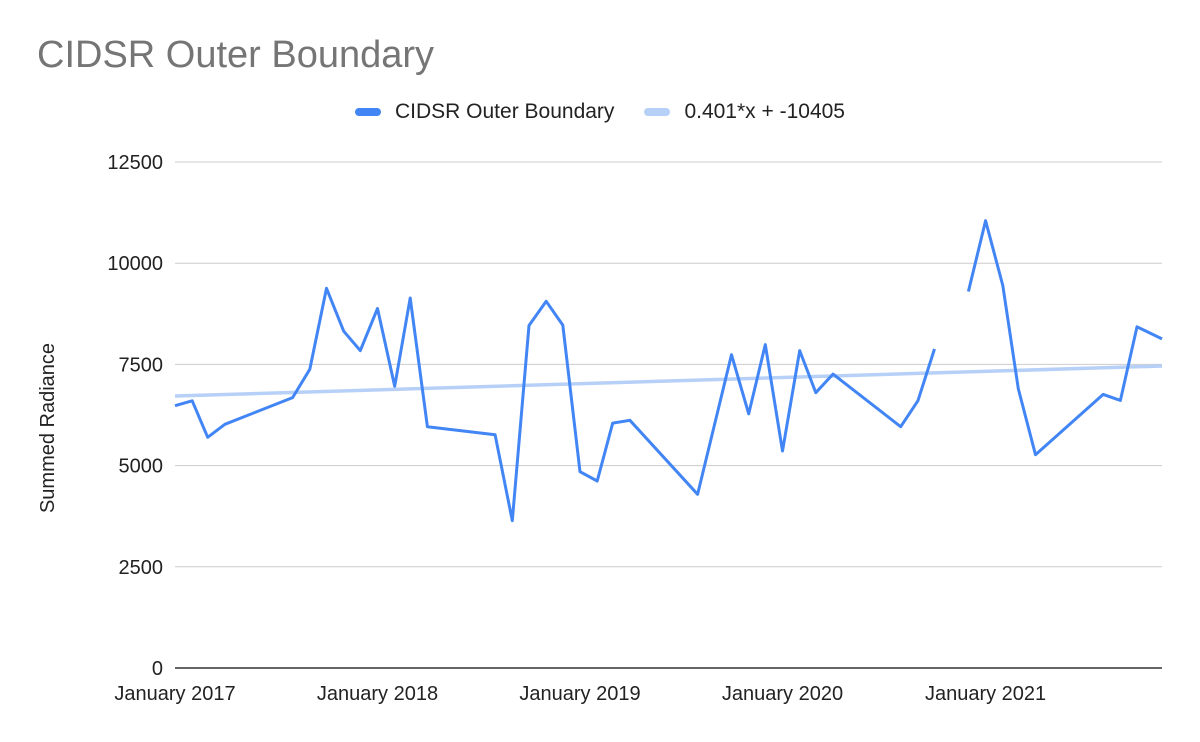 The height and width of the screenshot is (742, 1200). Describe the element at coordinates (157, 669) in the screenshot. I see `y-tick-label: 0` at that location.